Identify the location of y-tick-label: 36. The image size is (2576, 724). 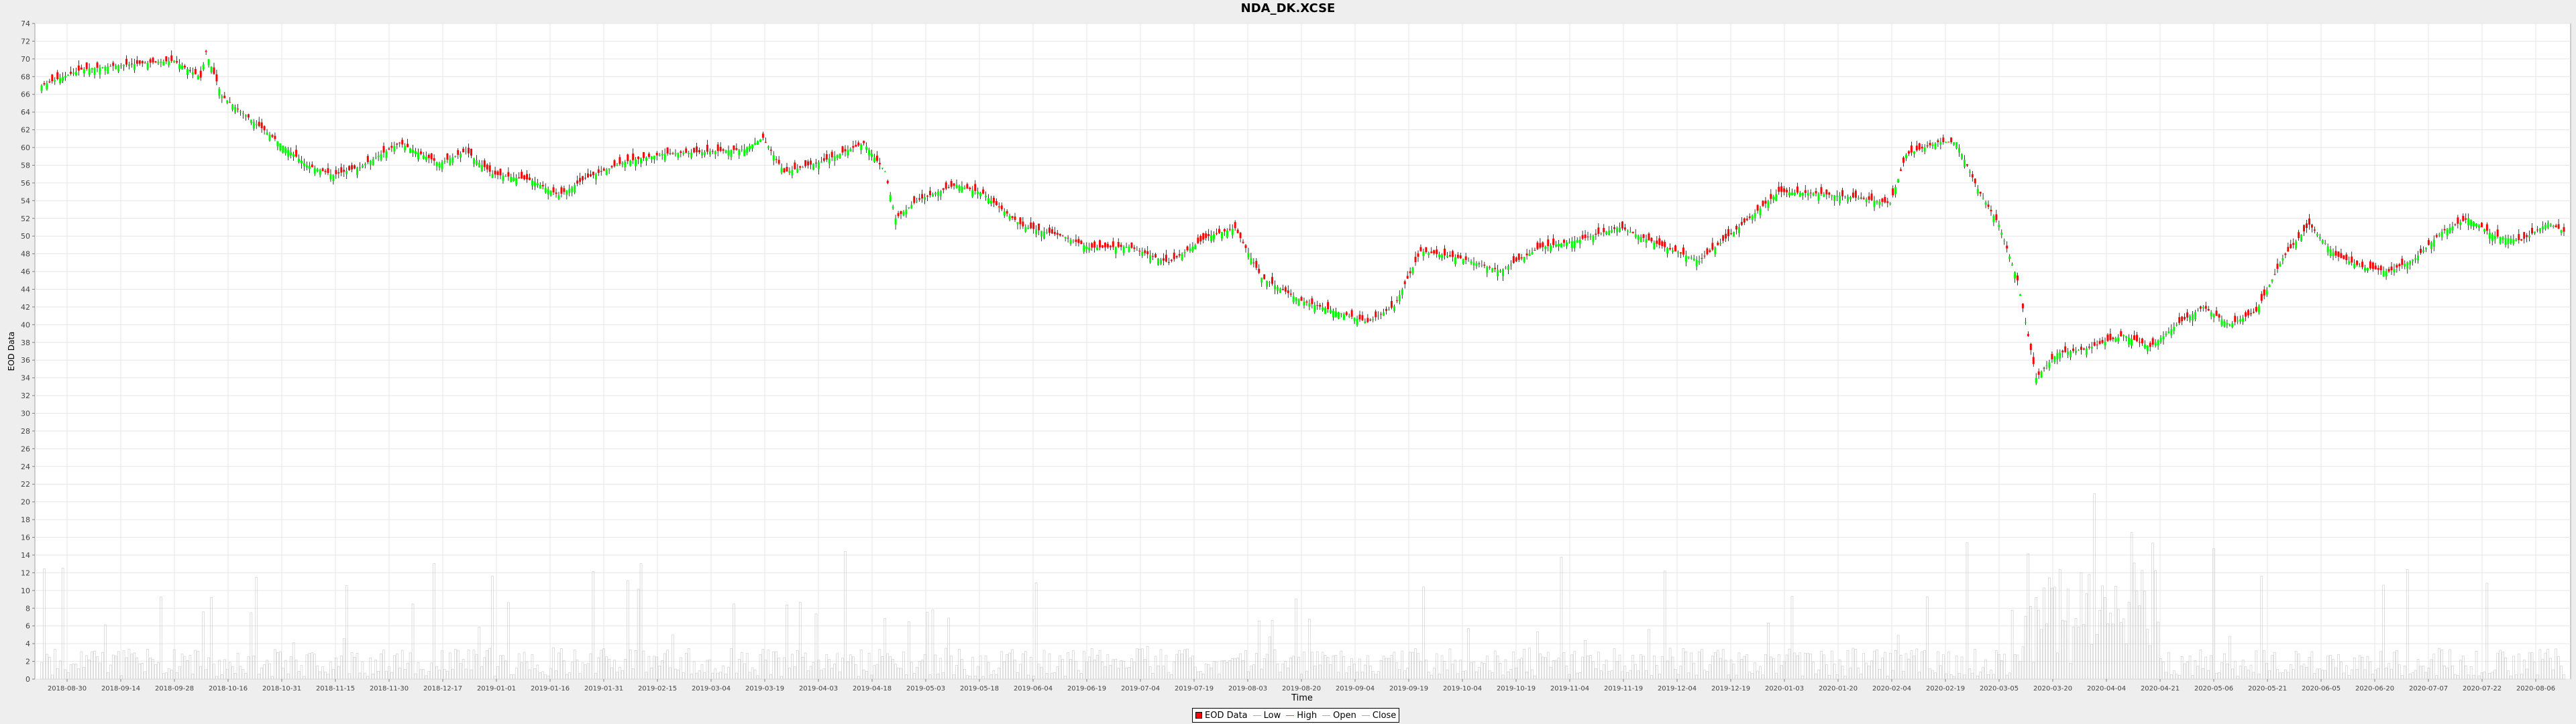
(25, 360).